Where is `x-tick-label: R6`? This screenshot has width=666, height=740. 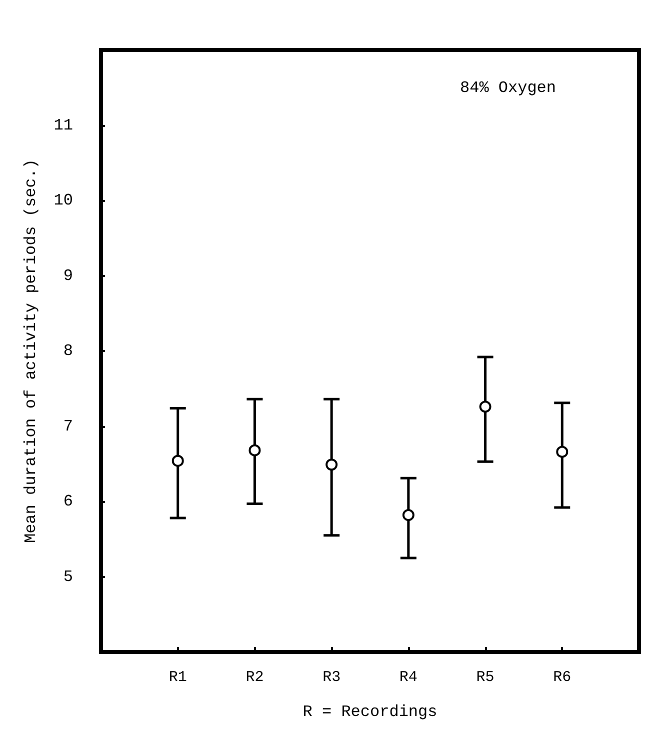 x-tick-label: R6 is located at coordinates (562, 677).